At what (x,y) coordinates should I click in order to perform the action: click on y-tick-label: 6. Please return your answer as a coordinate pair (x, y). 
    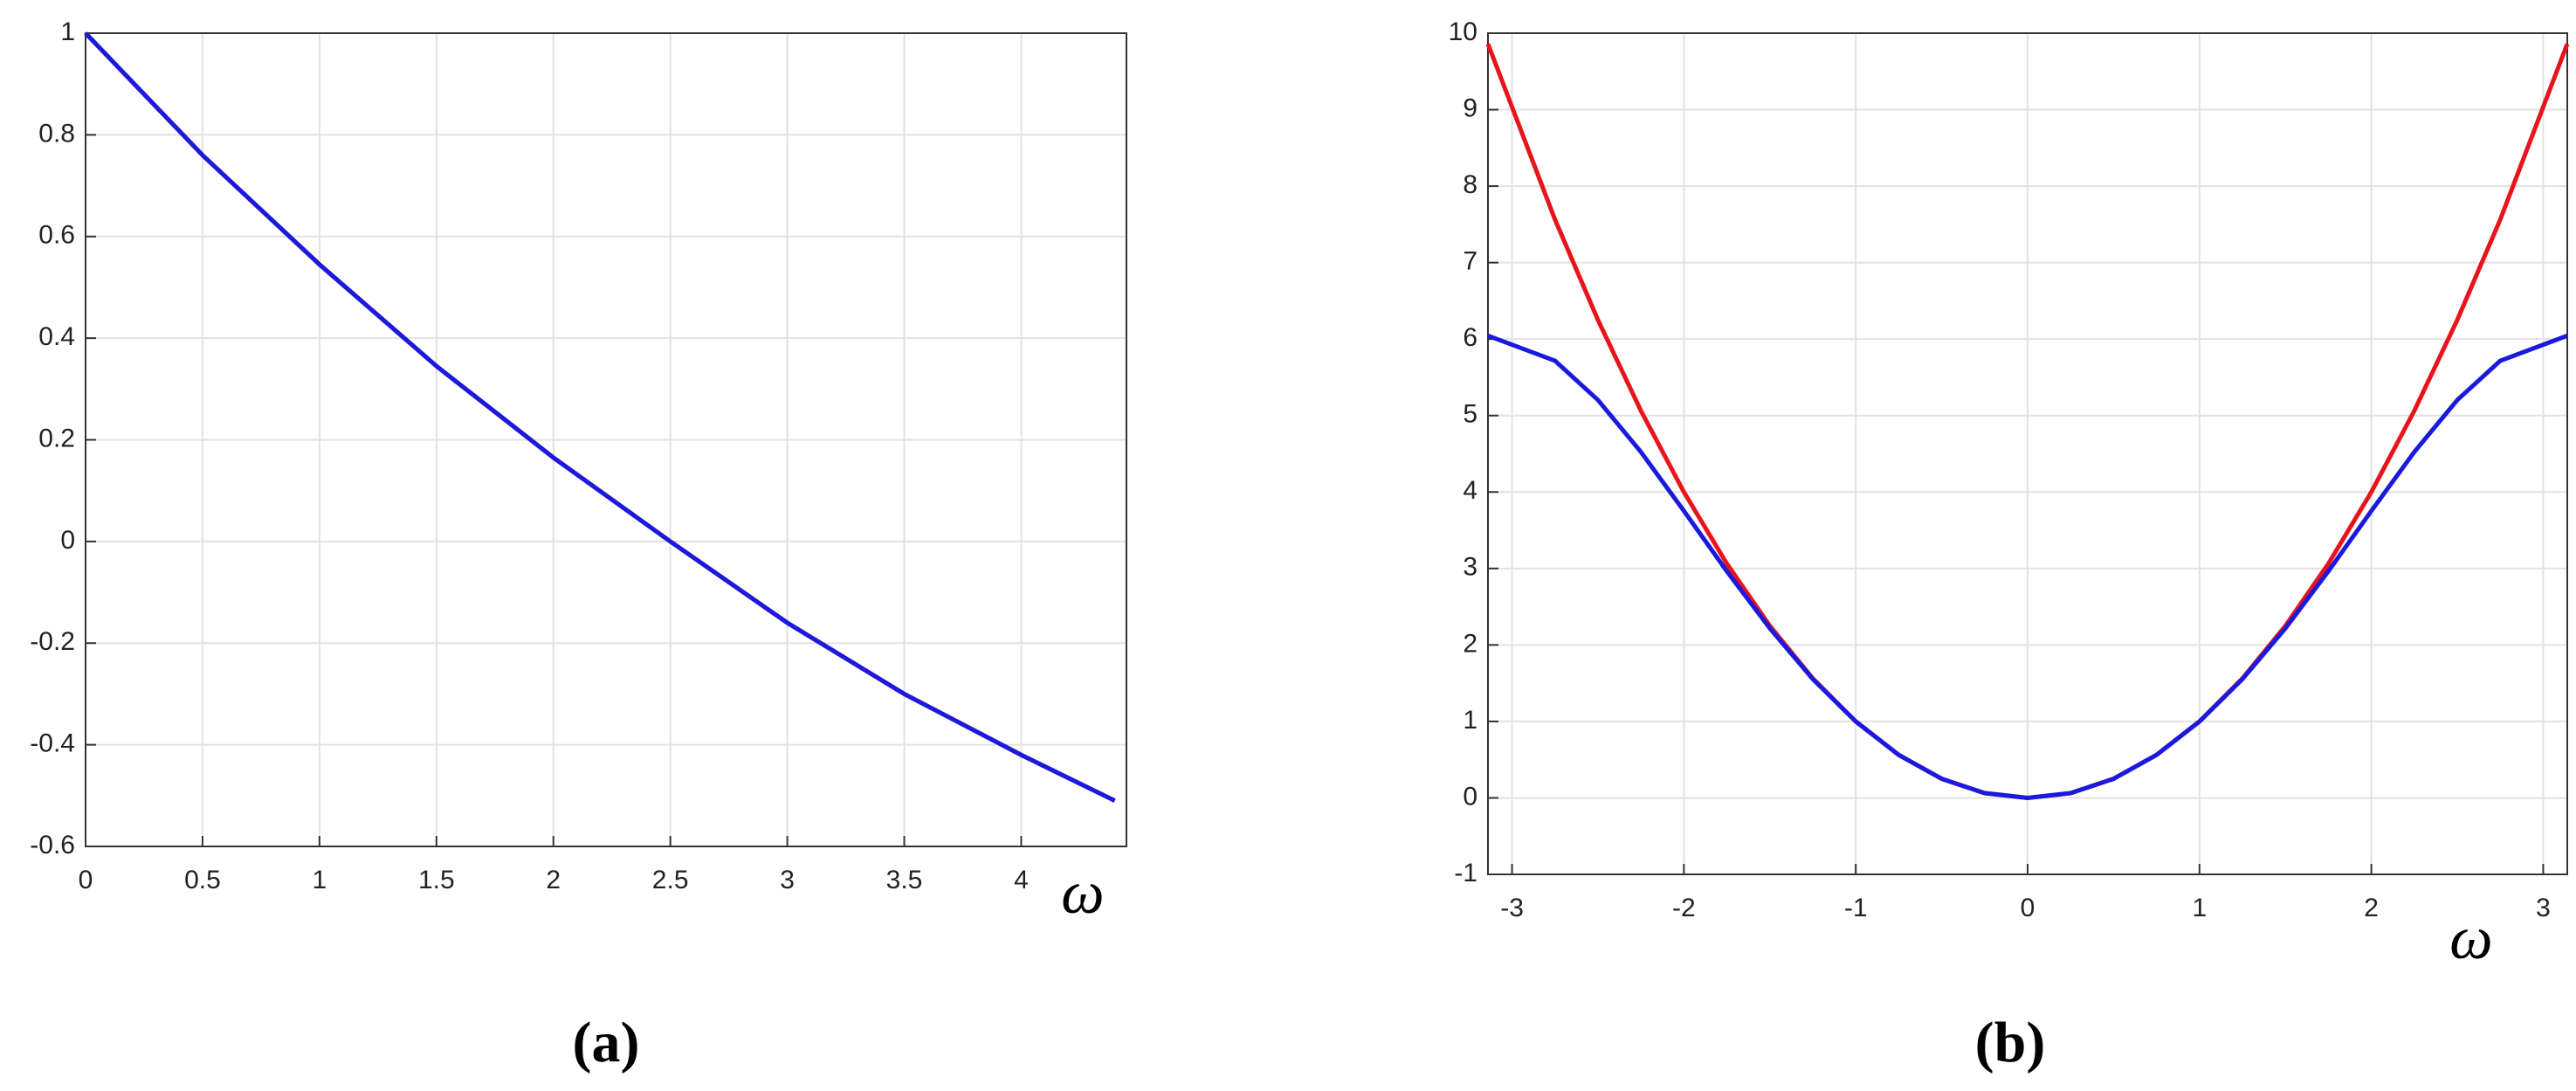
    Looking at the image, I should click on (1470, 337).